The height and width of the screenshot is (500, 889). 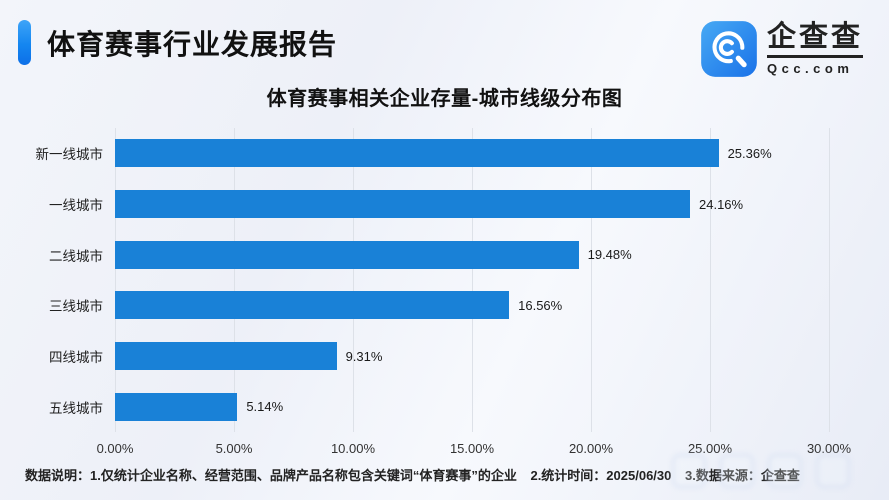 I want to click on qcc-logo-domain: Qcc.com, so click(x=810, y=69).